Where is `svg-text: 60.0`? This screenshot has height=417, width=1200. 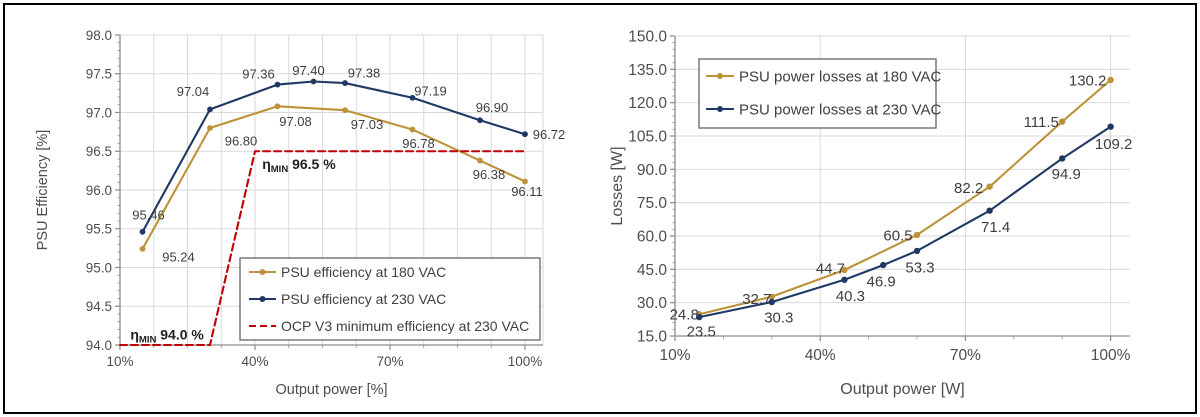
svg-text: 60.0 is located at coordinates (652, 237).